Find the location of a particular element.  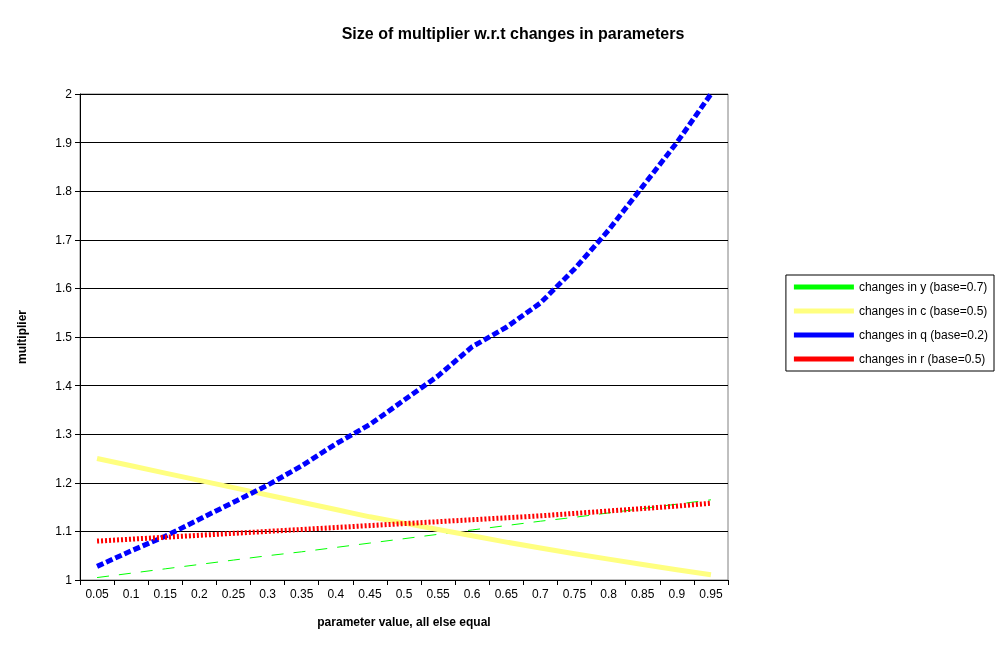

line-series is located at coordinates (404, 539).